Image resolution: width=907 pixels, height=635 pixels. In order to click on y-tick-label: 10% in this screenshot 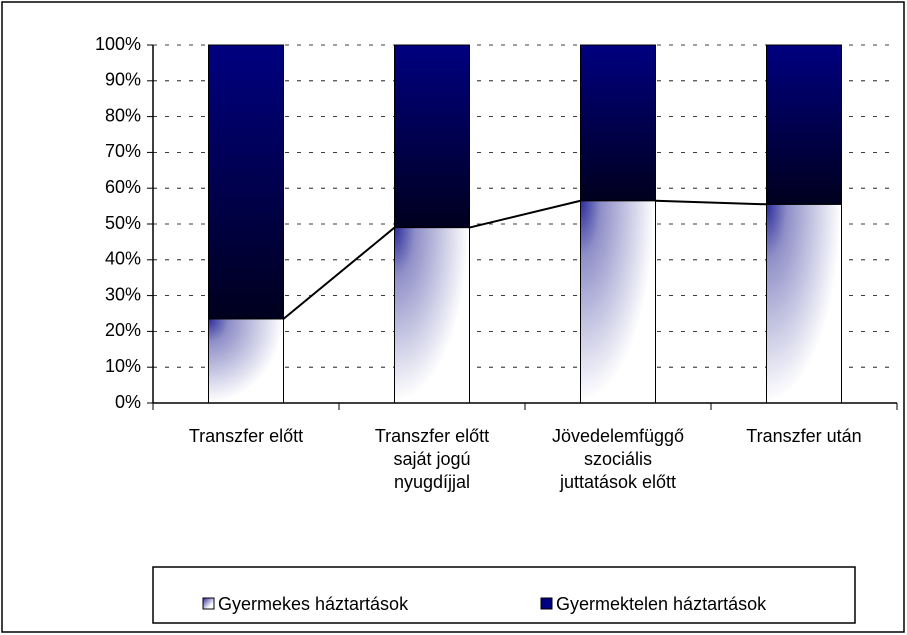, I will do `click(123, 366)`.